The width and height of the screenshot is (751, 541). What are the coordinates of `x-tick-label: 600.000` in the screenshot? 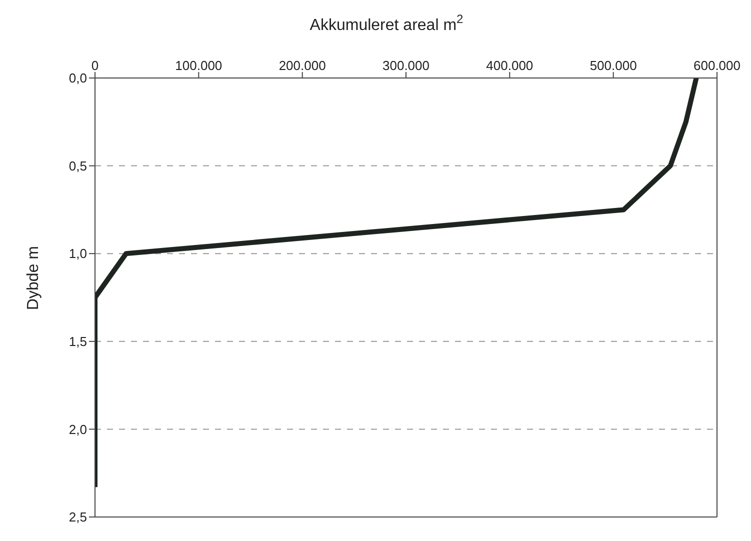 It's located at (717, 65).